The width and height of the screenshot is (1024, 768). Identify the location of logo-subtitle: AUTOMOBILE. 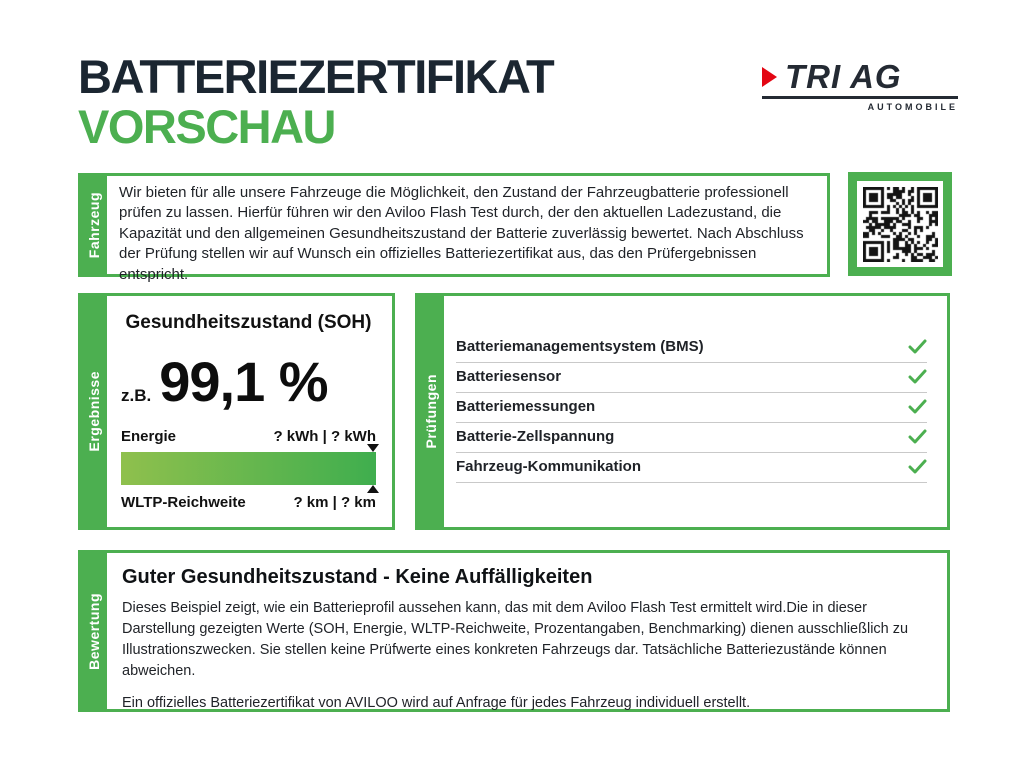
(912, 107).